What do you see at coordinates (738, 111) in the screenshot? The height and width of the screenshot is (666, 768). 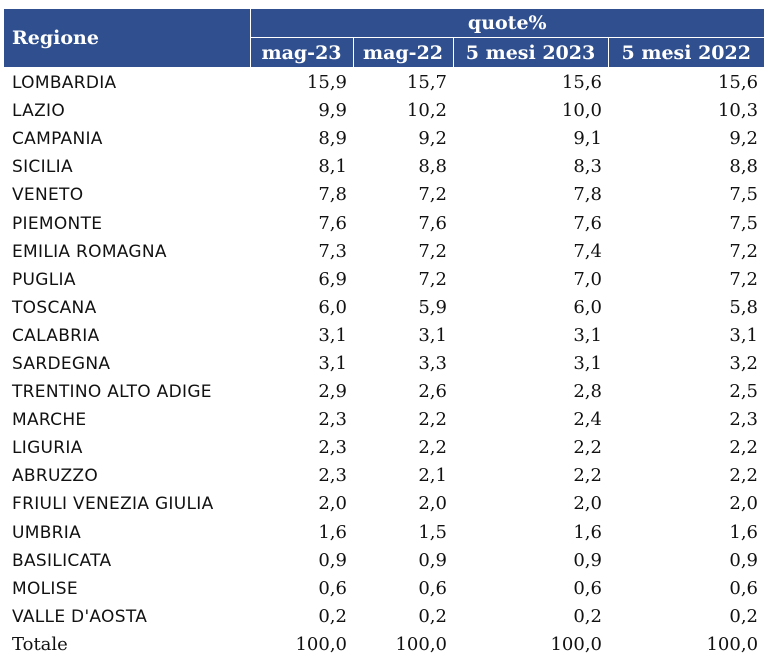 I see `row-value: 10,3` at bounding box center [738, 111].